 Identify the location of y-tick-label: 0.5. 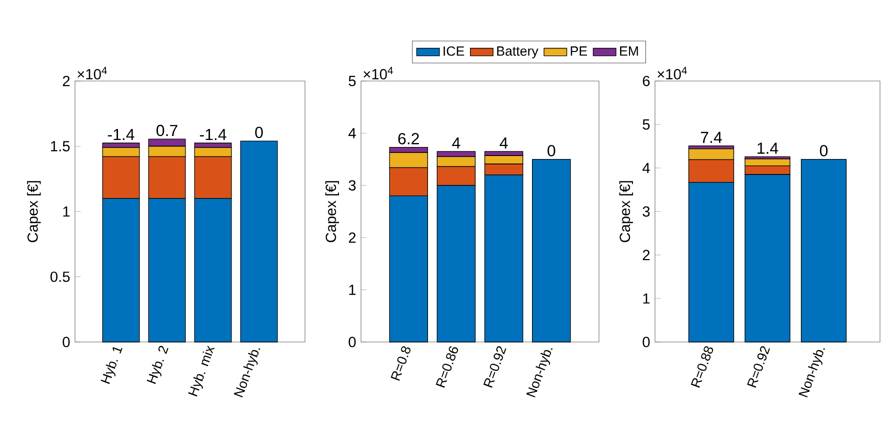
(60, 277).